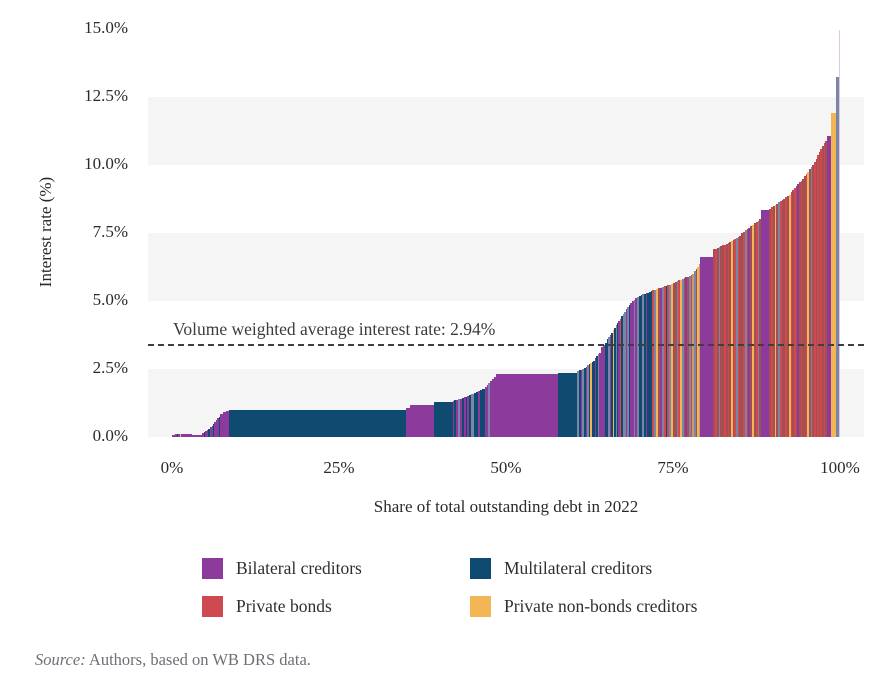 This screenshot has height=694, width=882. What do you see at coordinates (840, 467) in the screenshot?
I see `x-tick-label: 100%` at bounding box center [840, 467].